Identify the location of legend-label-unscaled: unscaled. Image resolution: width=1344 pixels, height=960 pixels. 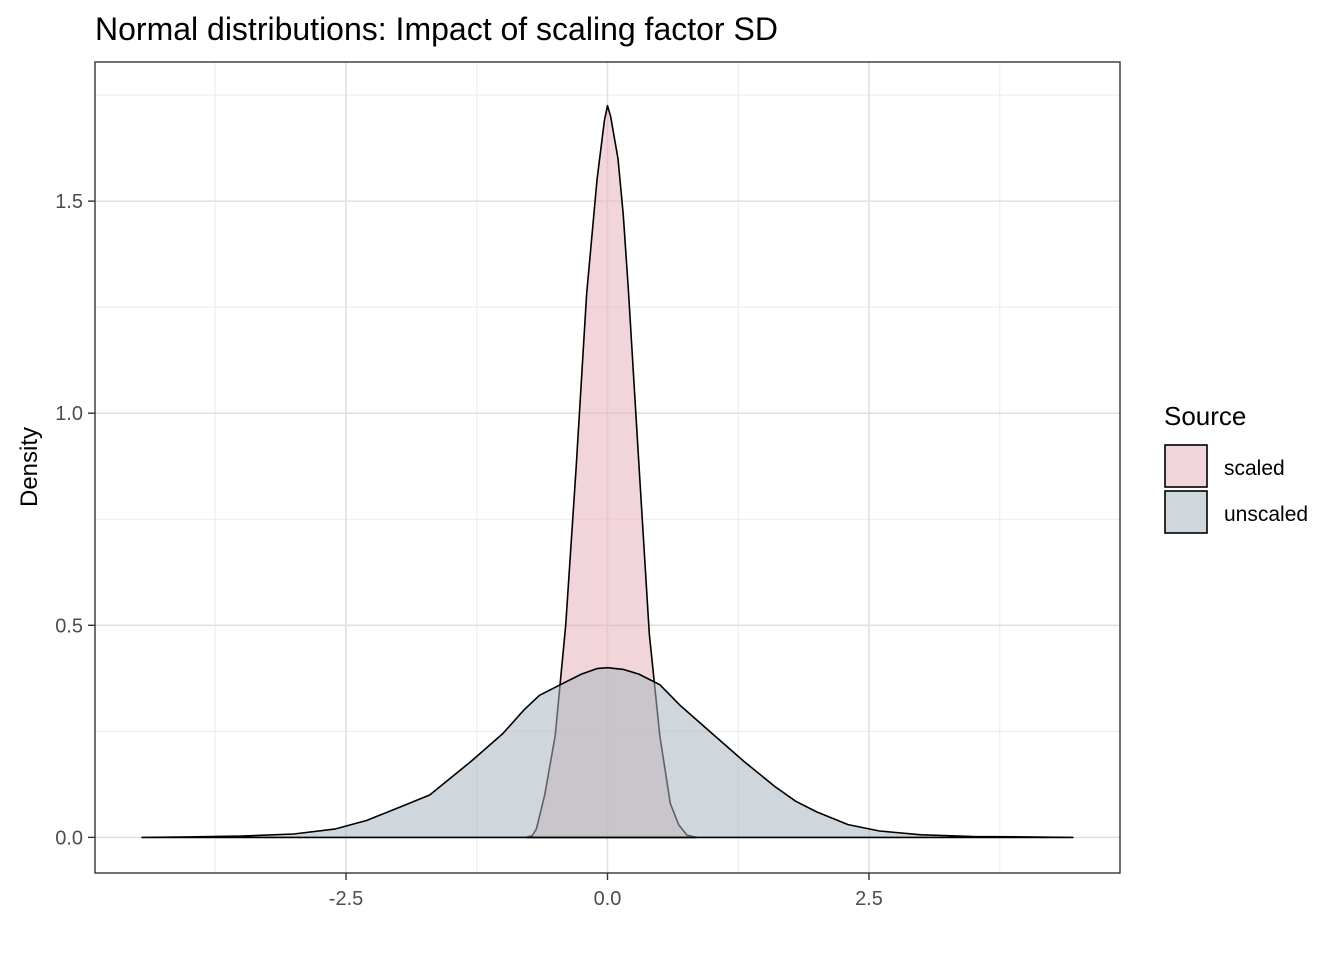
(1266, 514).